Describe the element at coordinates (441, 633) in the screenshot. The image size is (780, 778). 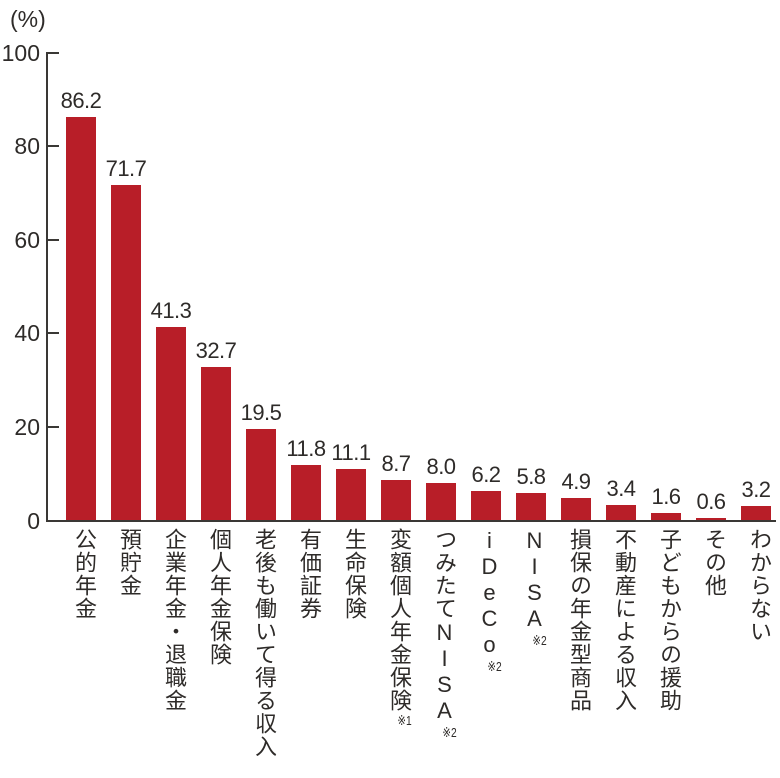
I see `category-label: つみたてNISA ※2` at that location.